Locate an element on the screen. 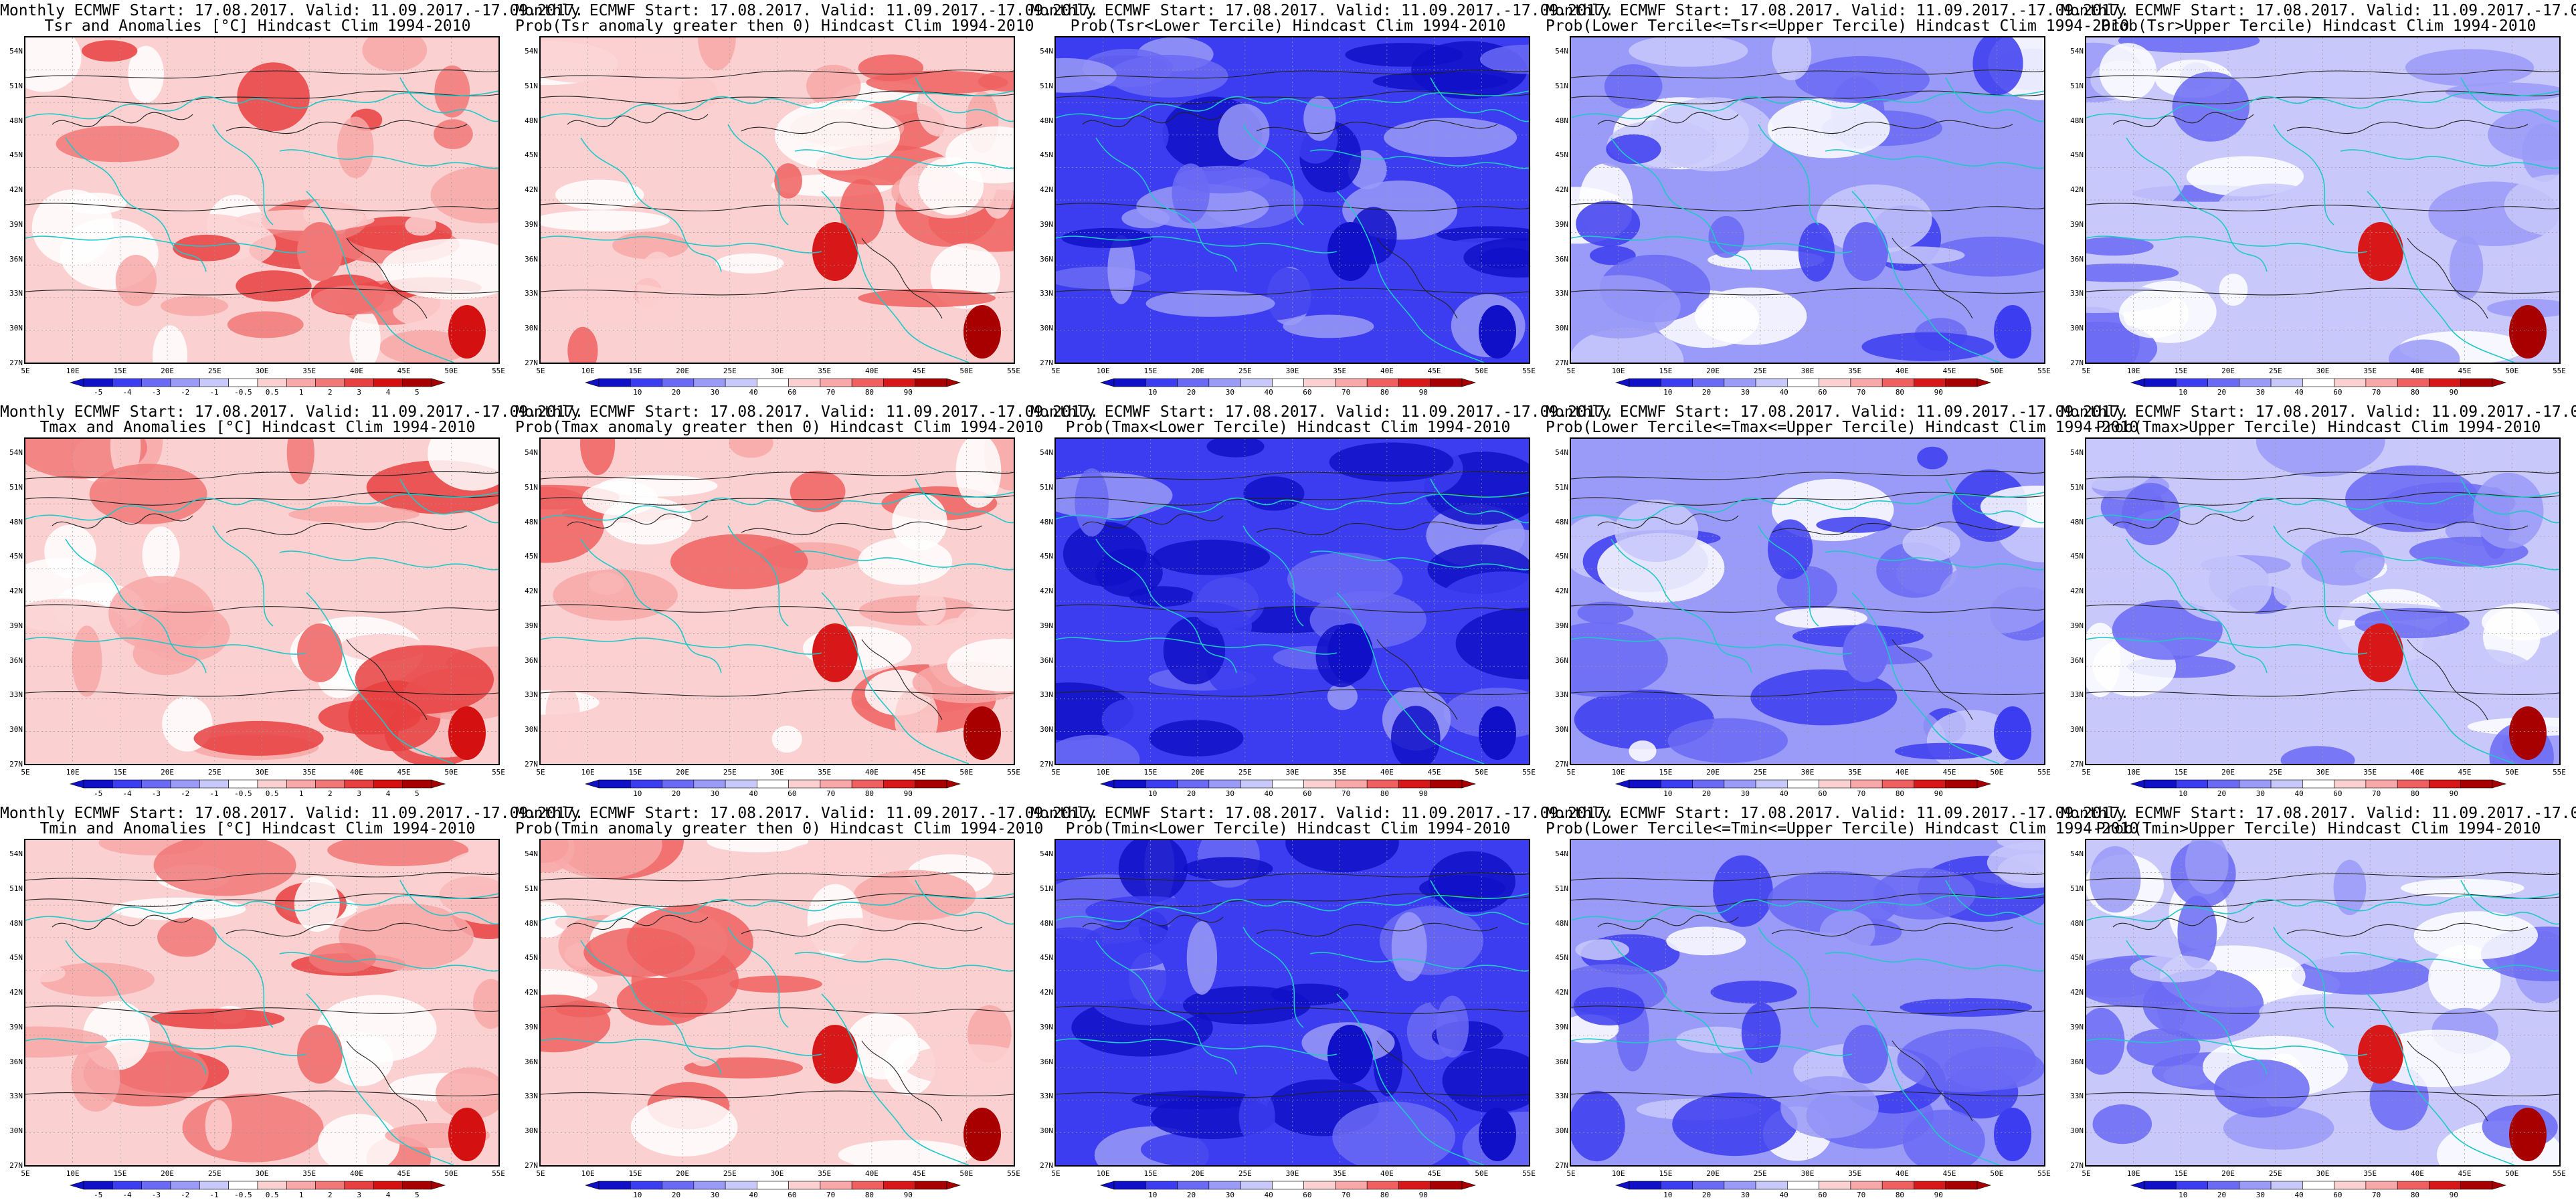 Image resolution: width=2576 pixels, height=1204 pixels. longitude-tick-label: 20E is located at coordinates (168, 371).